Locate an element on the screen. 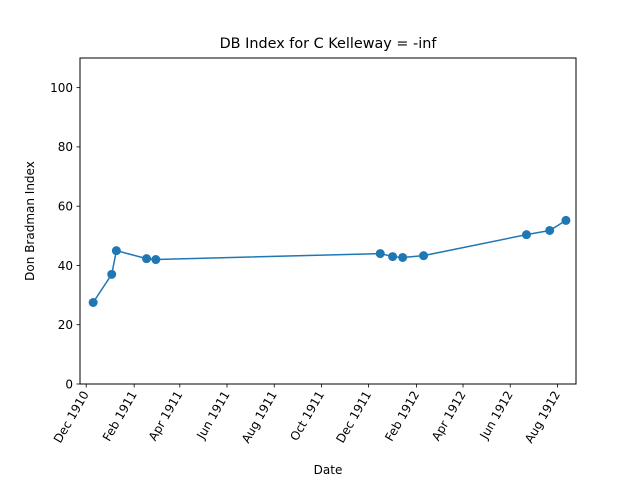 The height and width of the screenshot is (480, 640). y-tick-label: 0 is located at coordinates (69, 384).